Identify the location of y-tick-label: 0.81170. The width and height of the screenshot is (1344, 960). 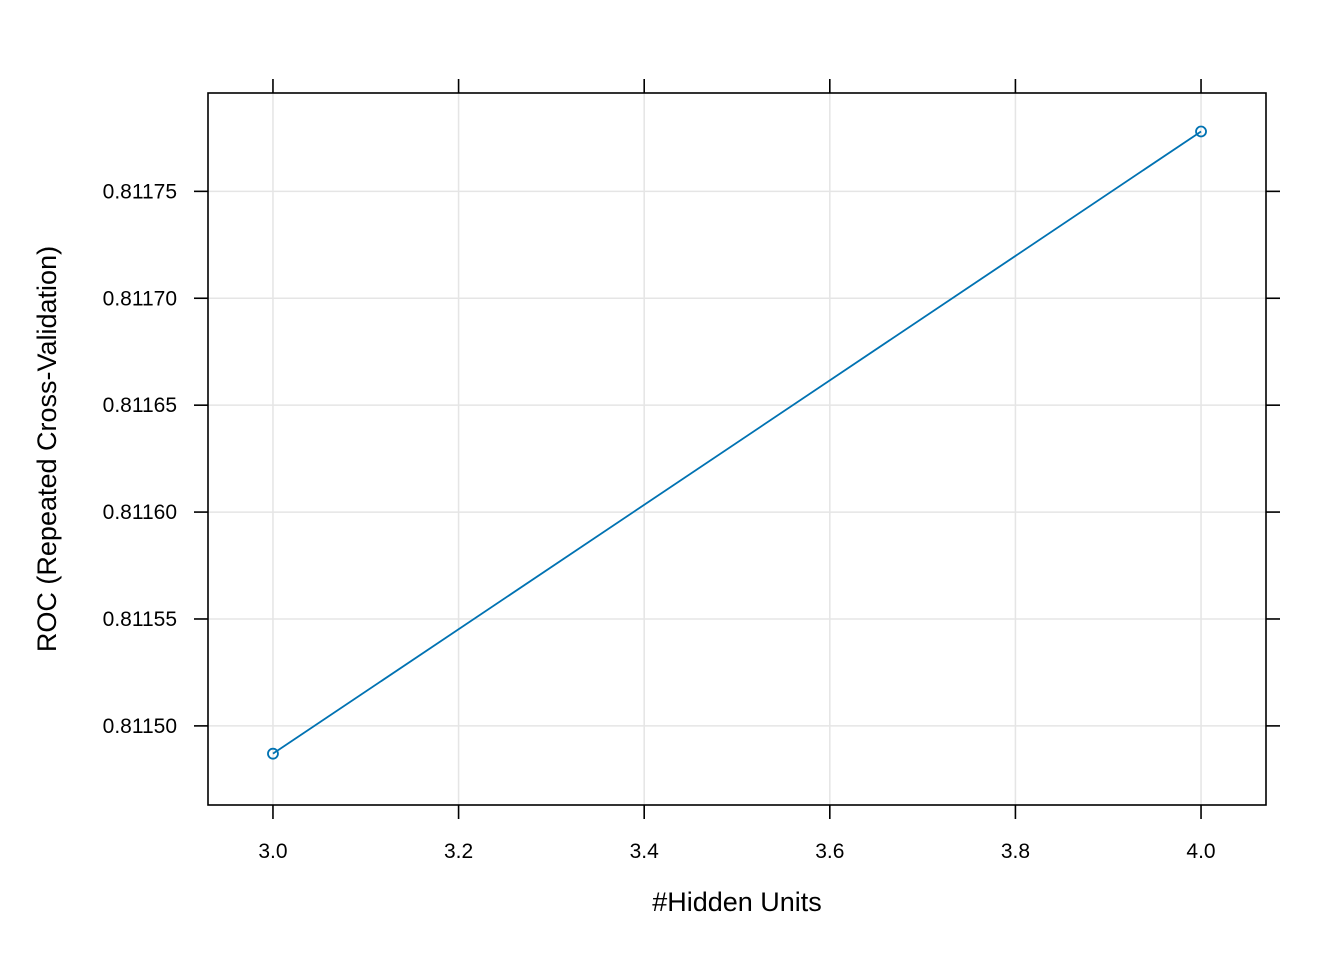
(140, 298).